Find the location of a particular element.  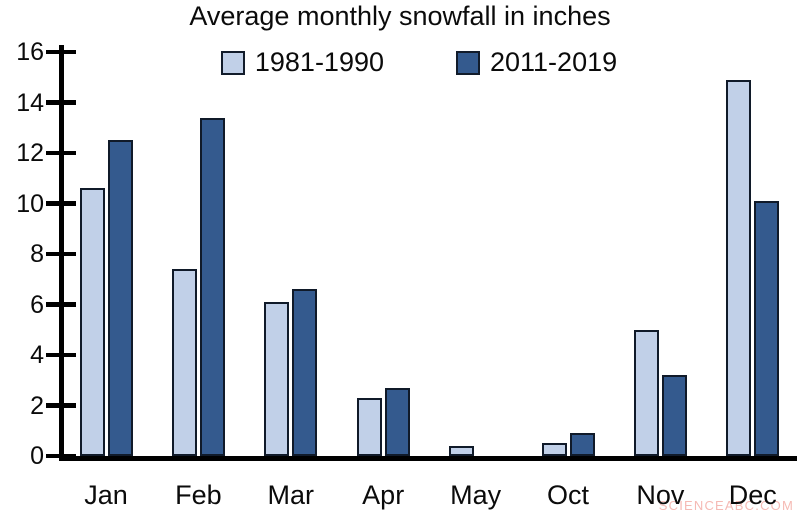

legend-swatch-1981-1990 is located at coordinates (232, 62).